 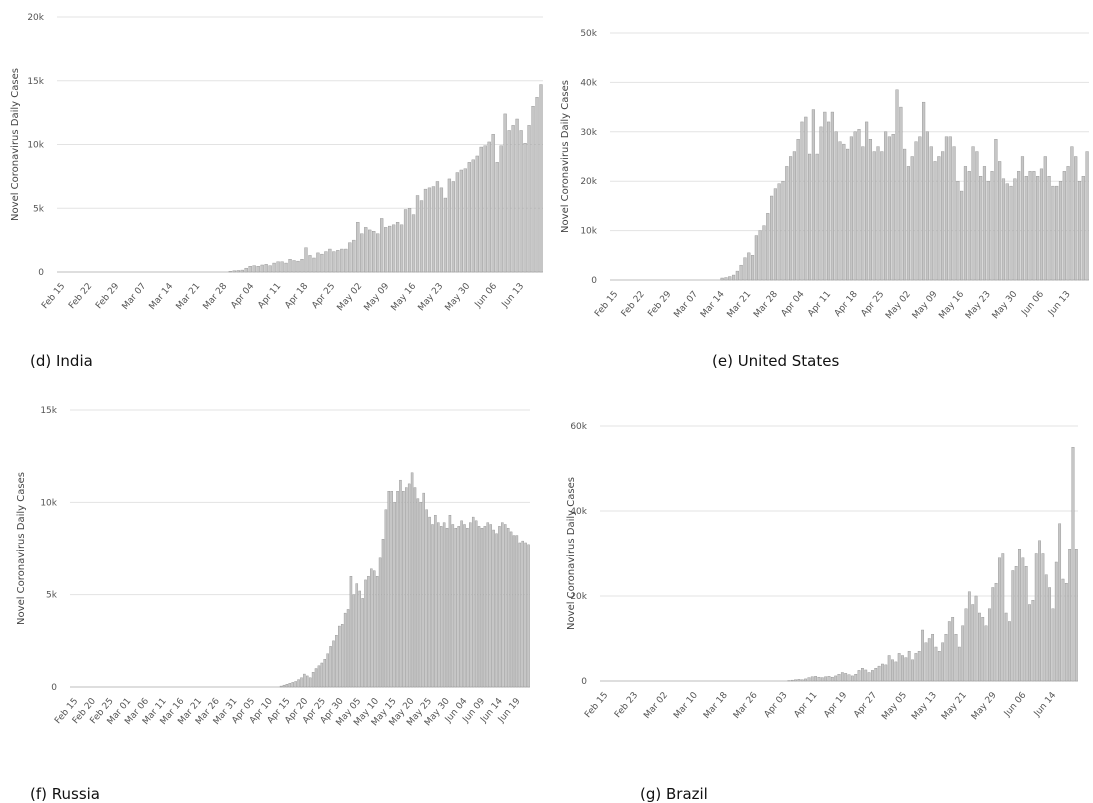 I want to click on x-tick-label: Mar 07, so click(x=135, y=297).